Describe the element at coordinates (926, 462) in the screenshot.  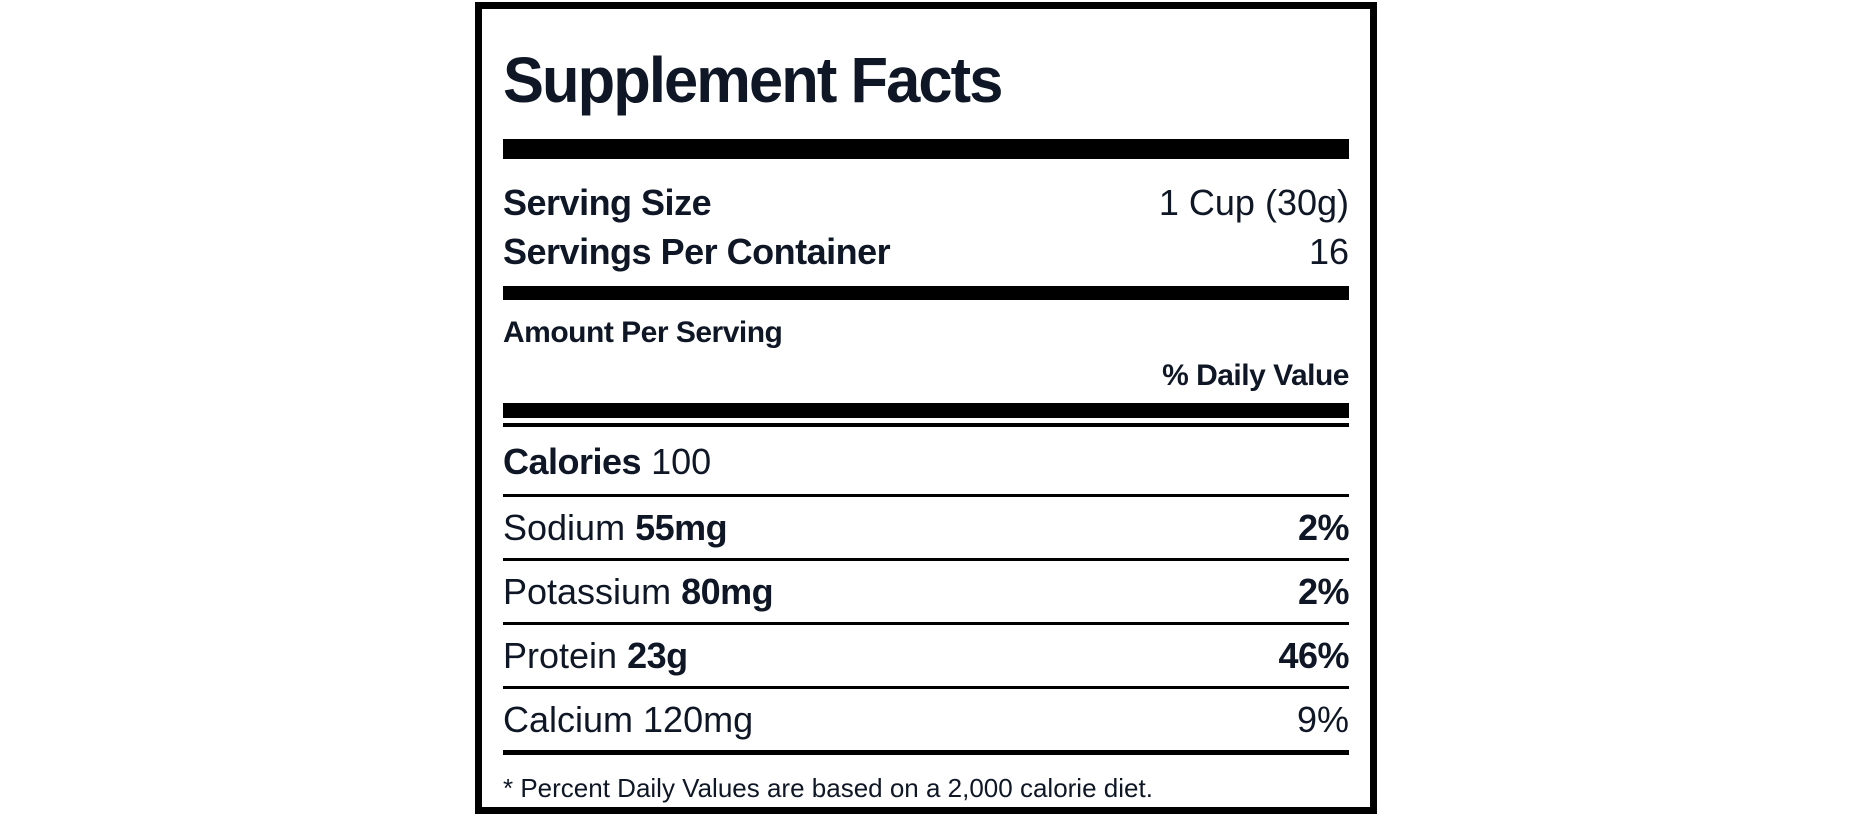
I see `calories-row: Calories 100` at that location.